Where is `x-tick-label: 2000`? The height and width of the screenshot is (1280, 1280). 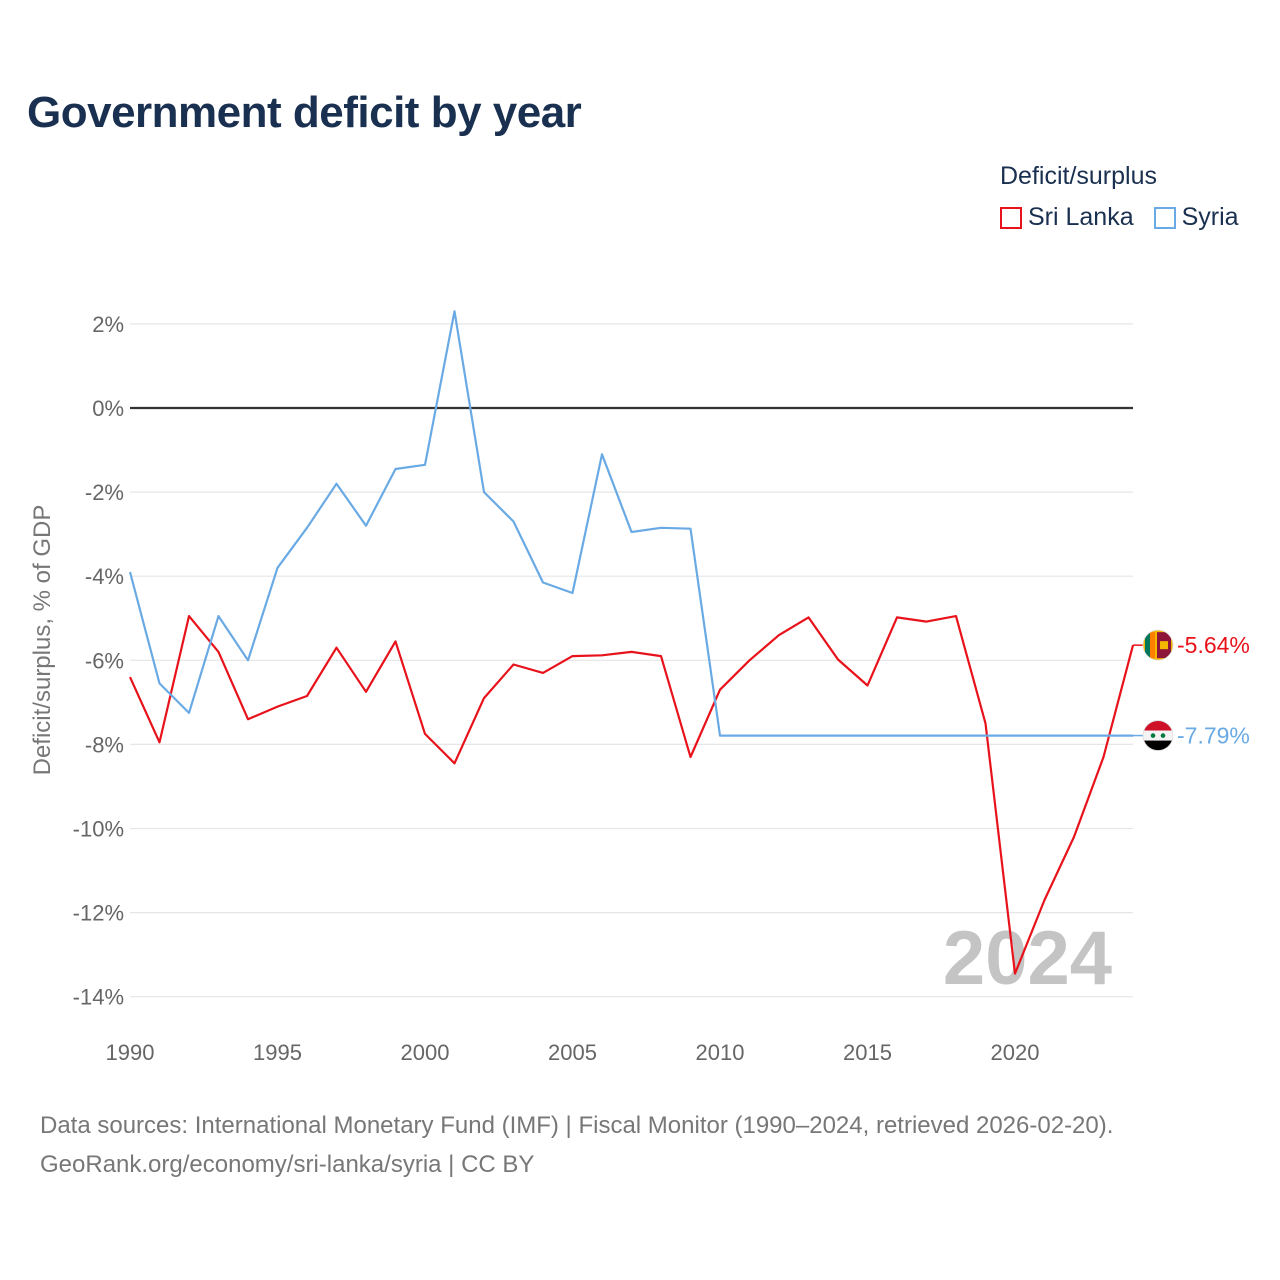
x-tick-label: 2000 is located at coordinates (425, 1052).